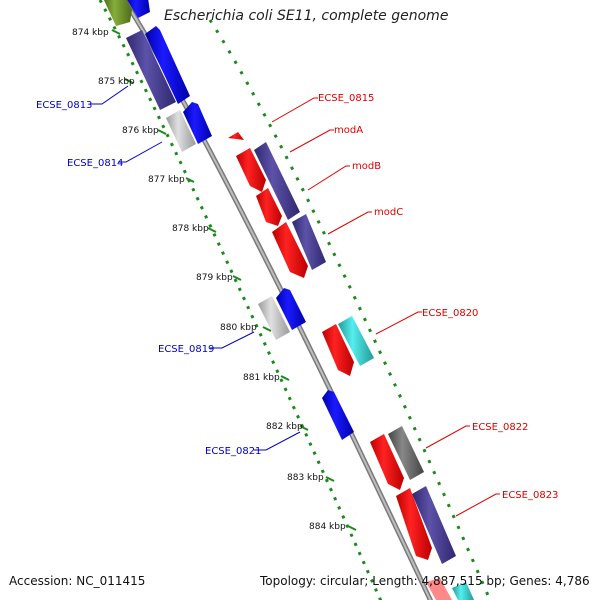  What do you see at coordinates (117, 13) in the screenshot?
I see `feature-olive` at bounding box center [117, 13].